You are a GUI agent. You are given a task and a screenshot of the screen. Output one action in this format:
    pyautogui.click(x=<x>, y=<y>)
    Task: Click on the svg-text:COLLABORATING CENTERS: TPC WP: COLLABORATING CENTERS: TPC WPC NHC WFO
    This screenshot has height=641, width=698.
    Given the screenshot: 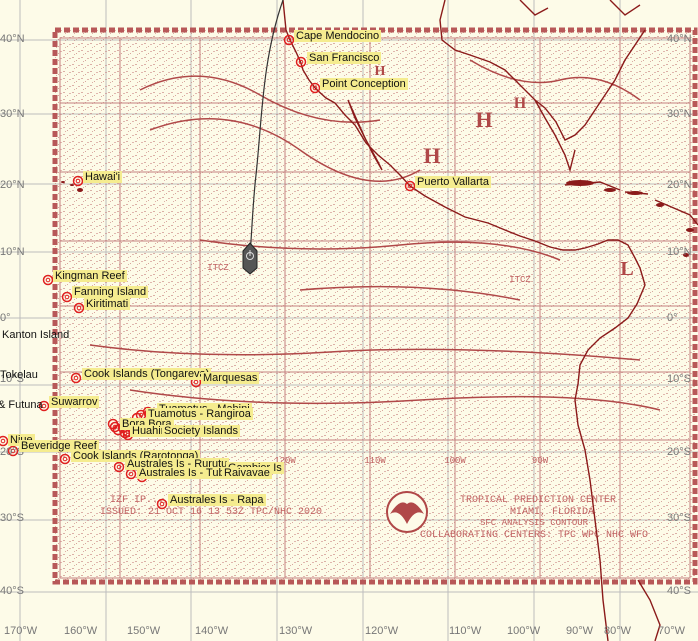 What is the action you would take?
    pyautogui.click(x=534, y=535)
    